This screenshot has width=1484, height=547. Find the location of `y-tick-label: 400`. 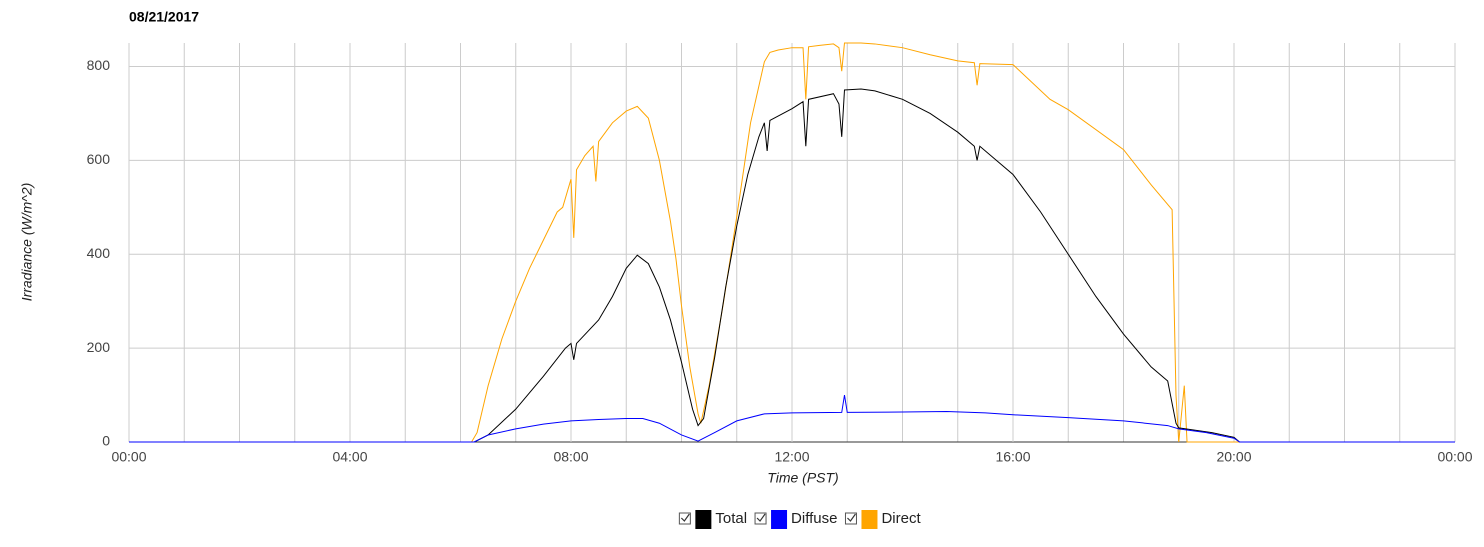

y-tick-label: 400 is located at coordinates (99, 253).